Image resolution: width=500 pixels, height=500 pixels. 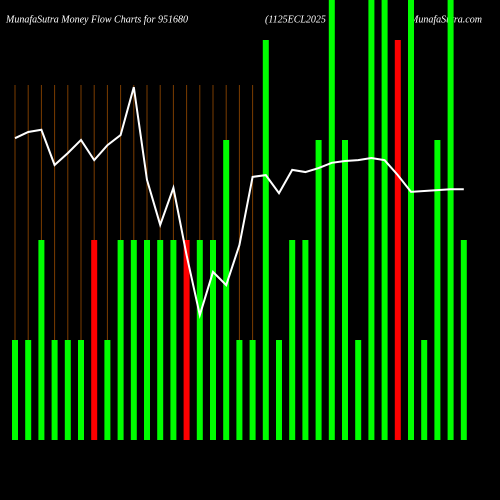 What do you see at coordinates (96, 19) in the screenshot?
I see `chart-title: MunafaSutra Money Flow Charts for 951680` at bounding box center [96, 19].